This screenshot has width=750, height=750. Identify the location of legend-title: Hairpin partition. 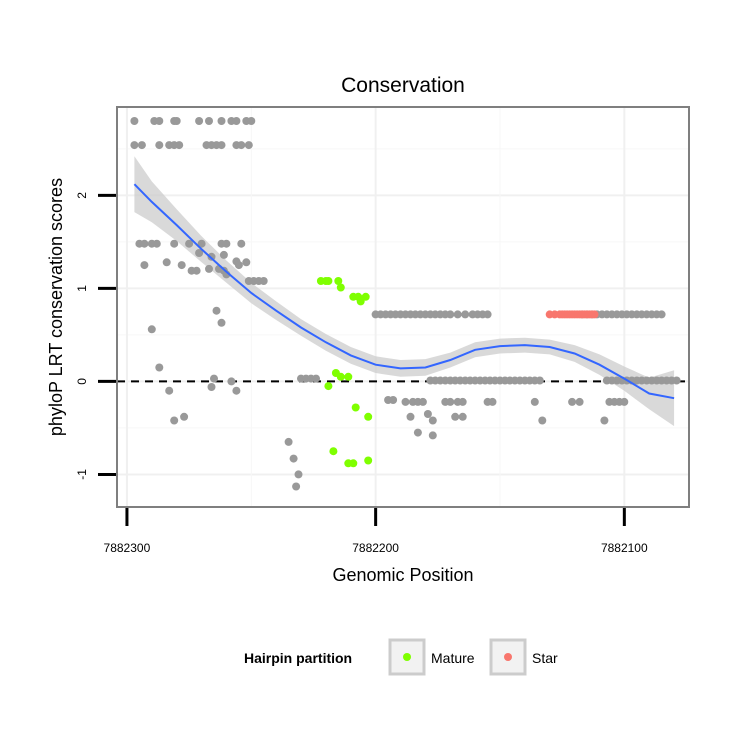
(298, 658).